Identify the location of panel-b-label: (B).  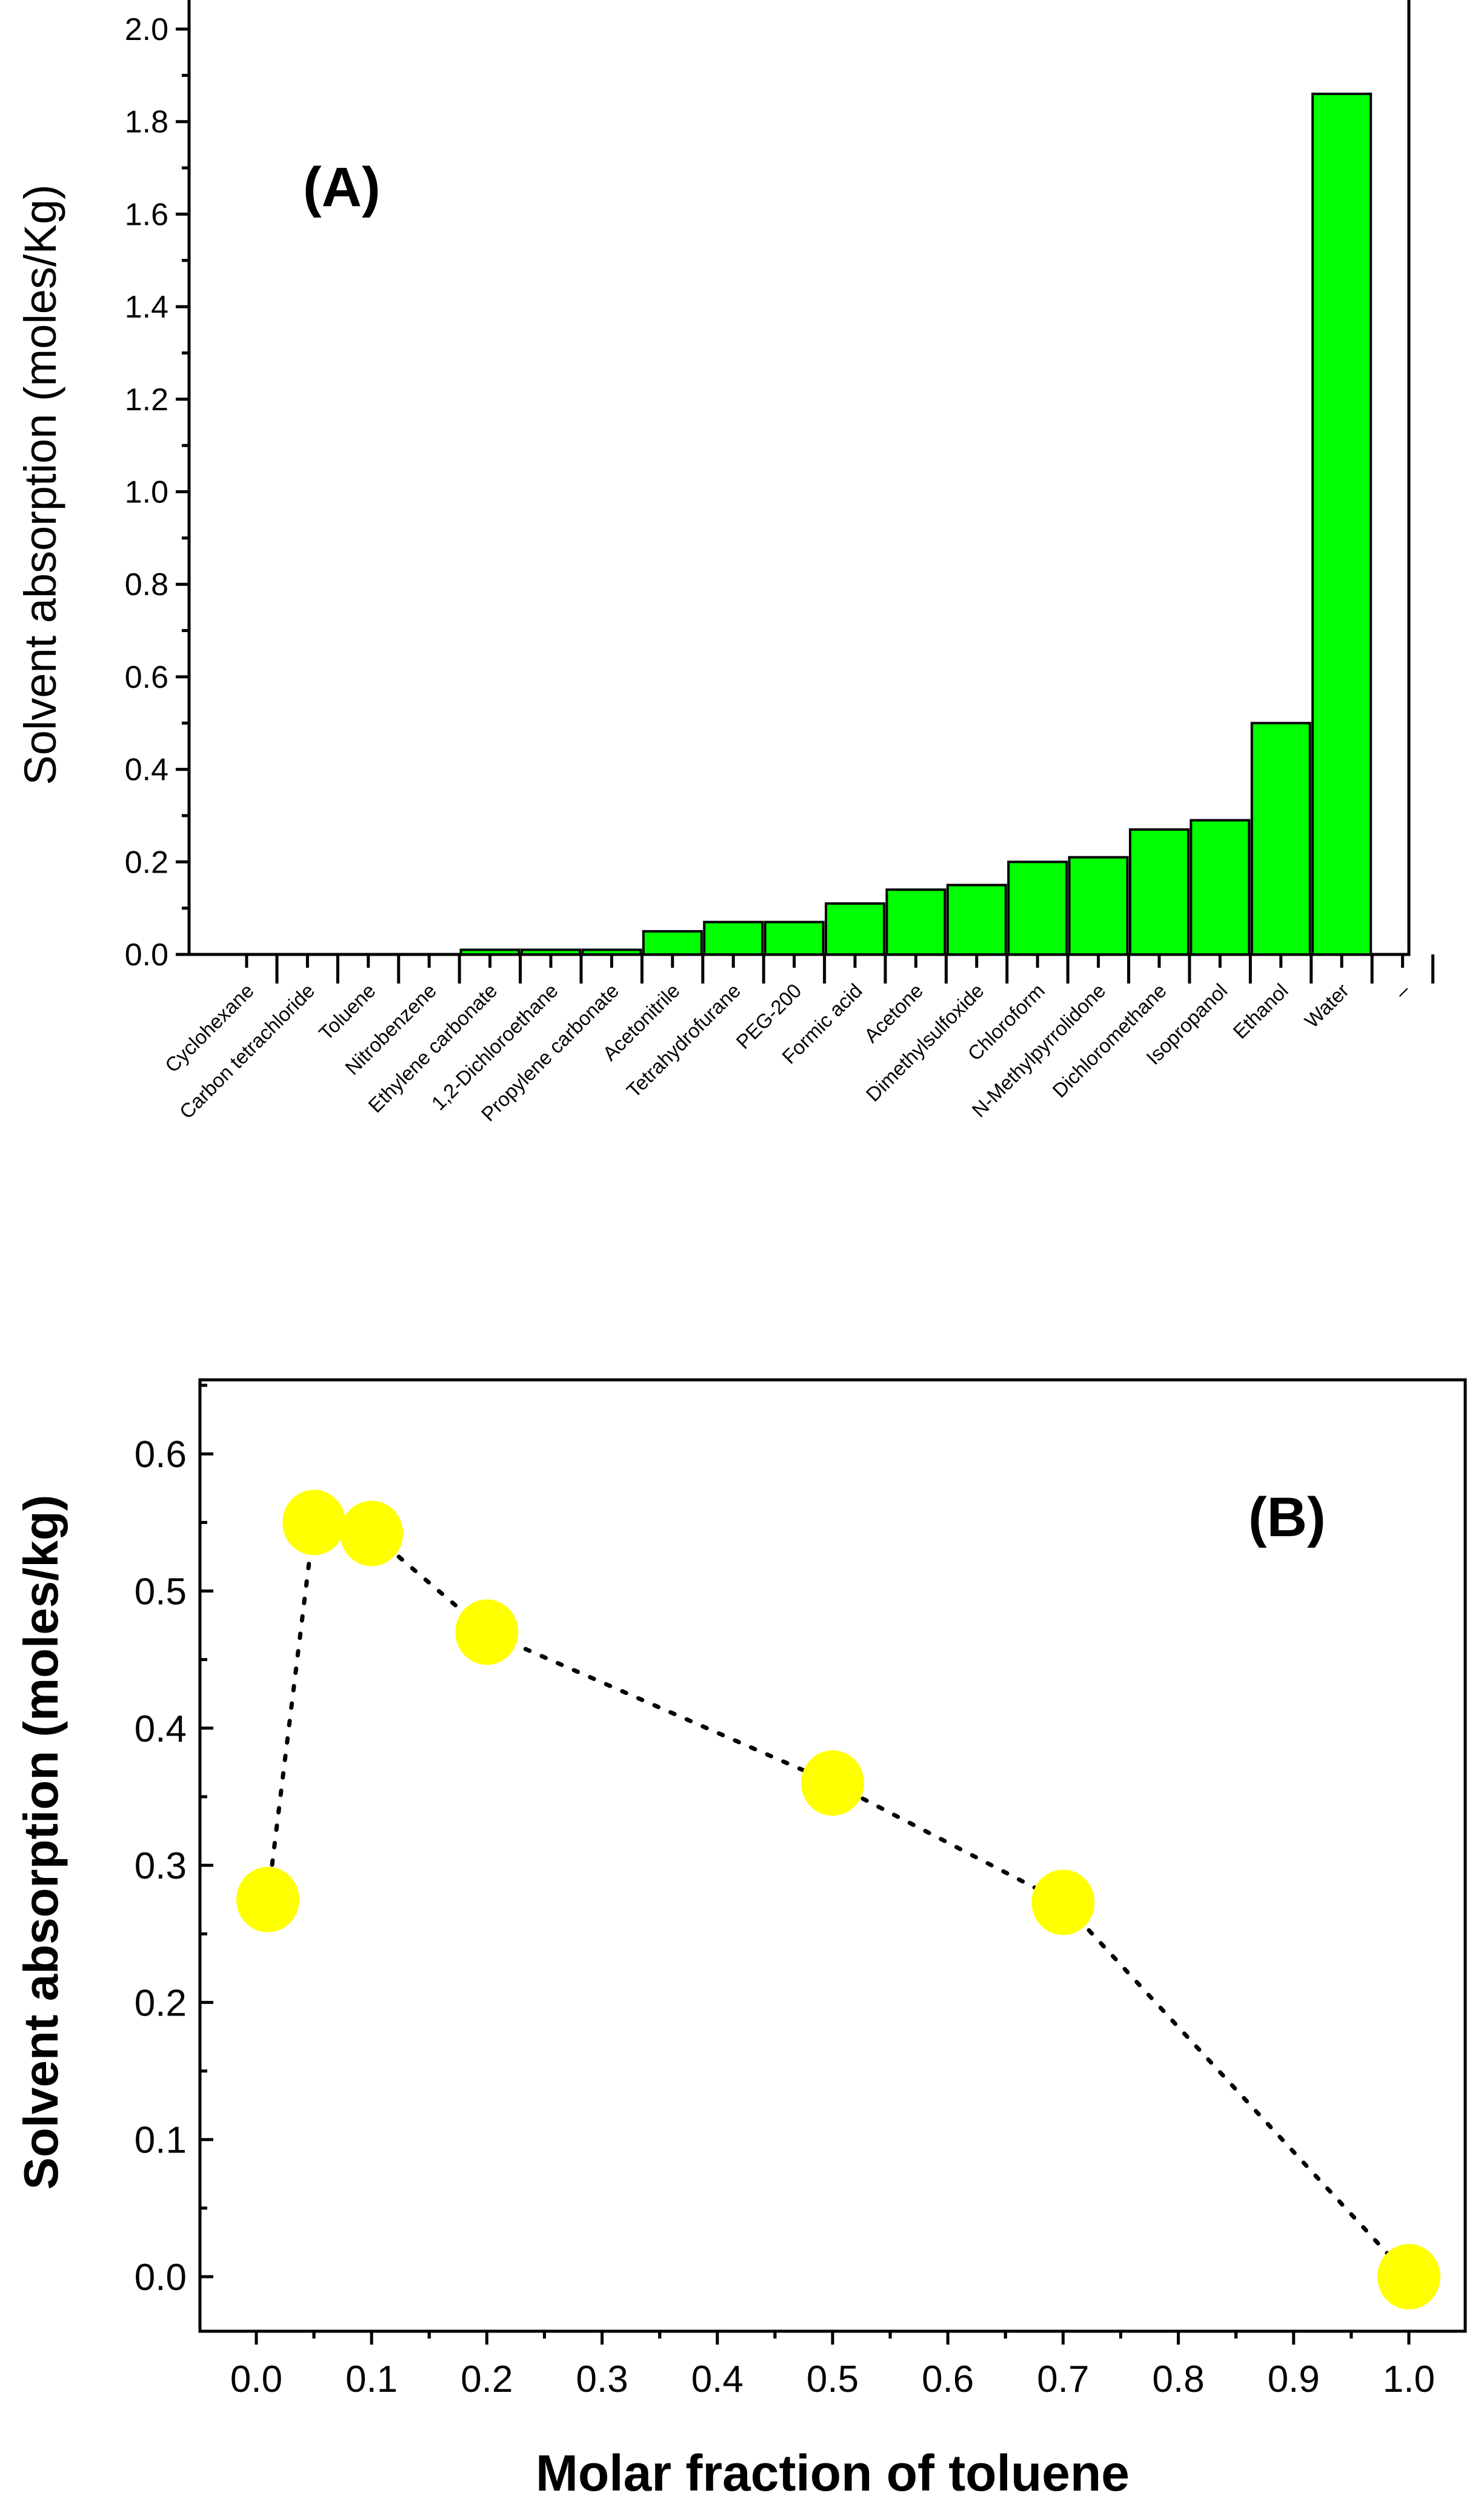
(1287, 1517).